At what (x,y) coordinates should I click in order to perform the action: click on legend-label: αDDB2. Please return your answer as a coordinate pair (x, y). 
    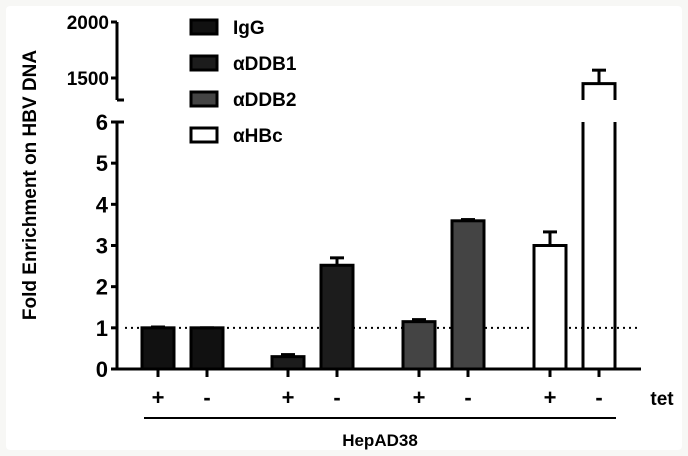
    Looking at the image, I should click on (264, 100).